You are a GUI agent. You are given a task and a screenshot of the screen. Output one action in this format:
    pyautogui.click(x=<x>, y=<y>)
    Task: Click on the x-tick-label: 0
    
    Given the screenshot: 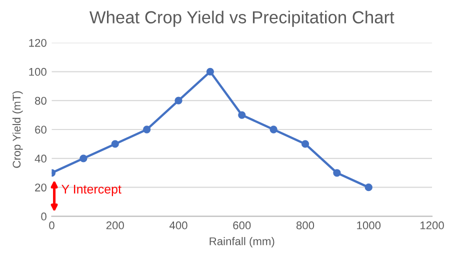 What is the action you would take?
    pyautogui.click(x=51, y=225)
    